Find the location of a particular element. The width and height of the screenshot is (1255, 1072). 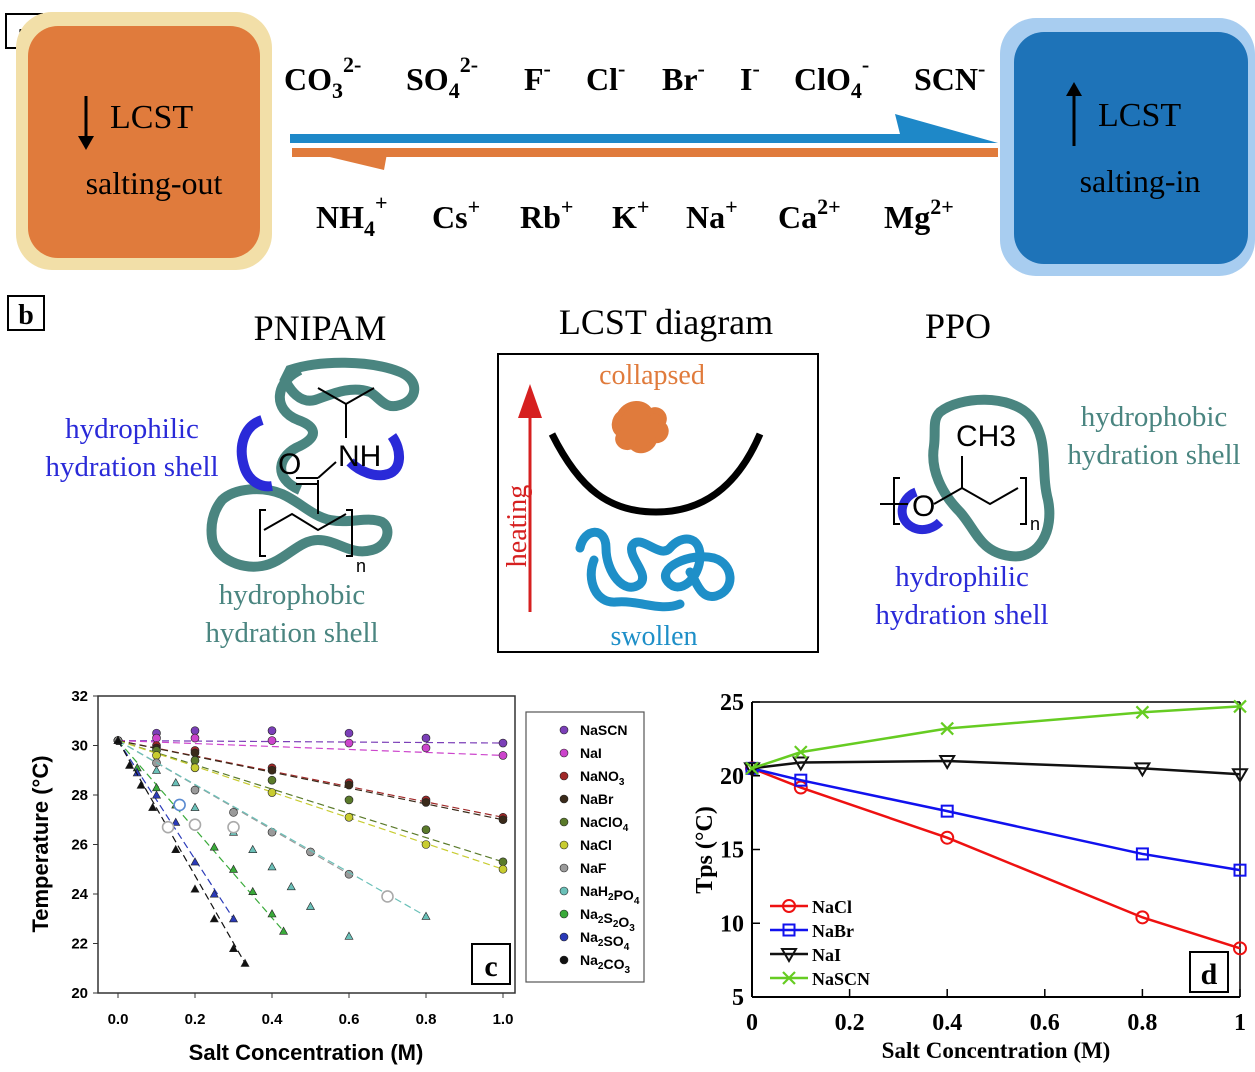

salting-in-label: salting-in is located at coordinates (1140, 181).